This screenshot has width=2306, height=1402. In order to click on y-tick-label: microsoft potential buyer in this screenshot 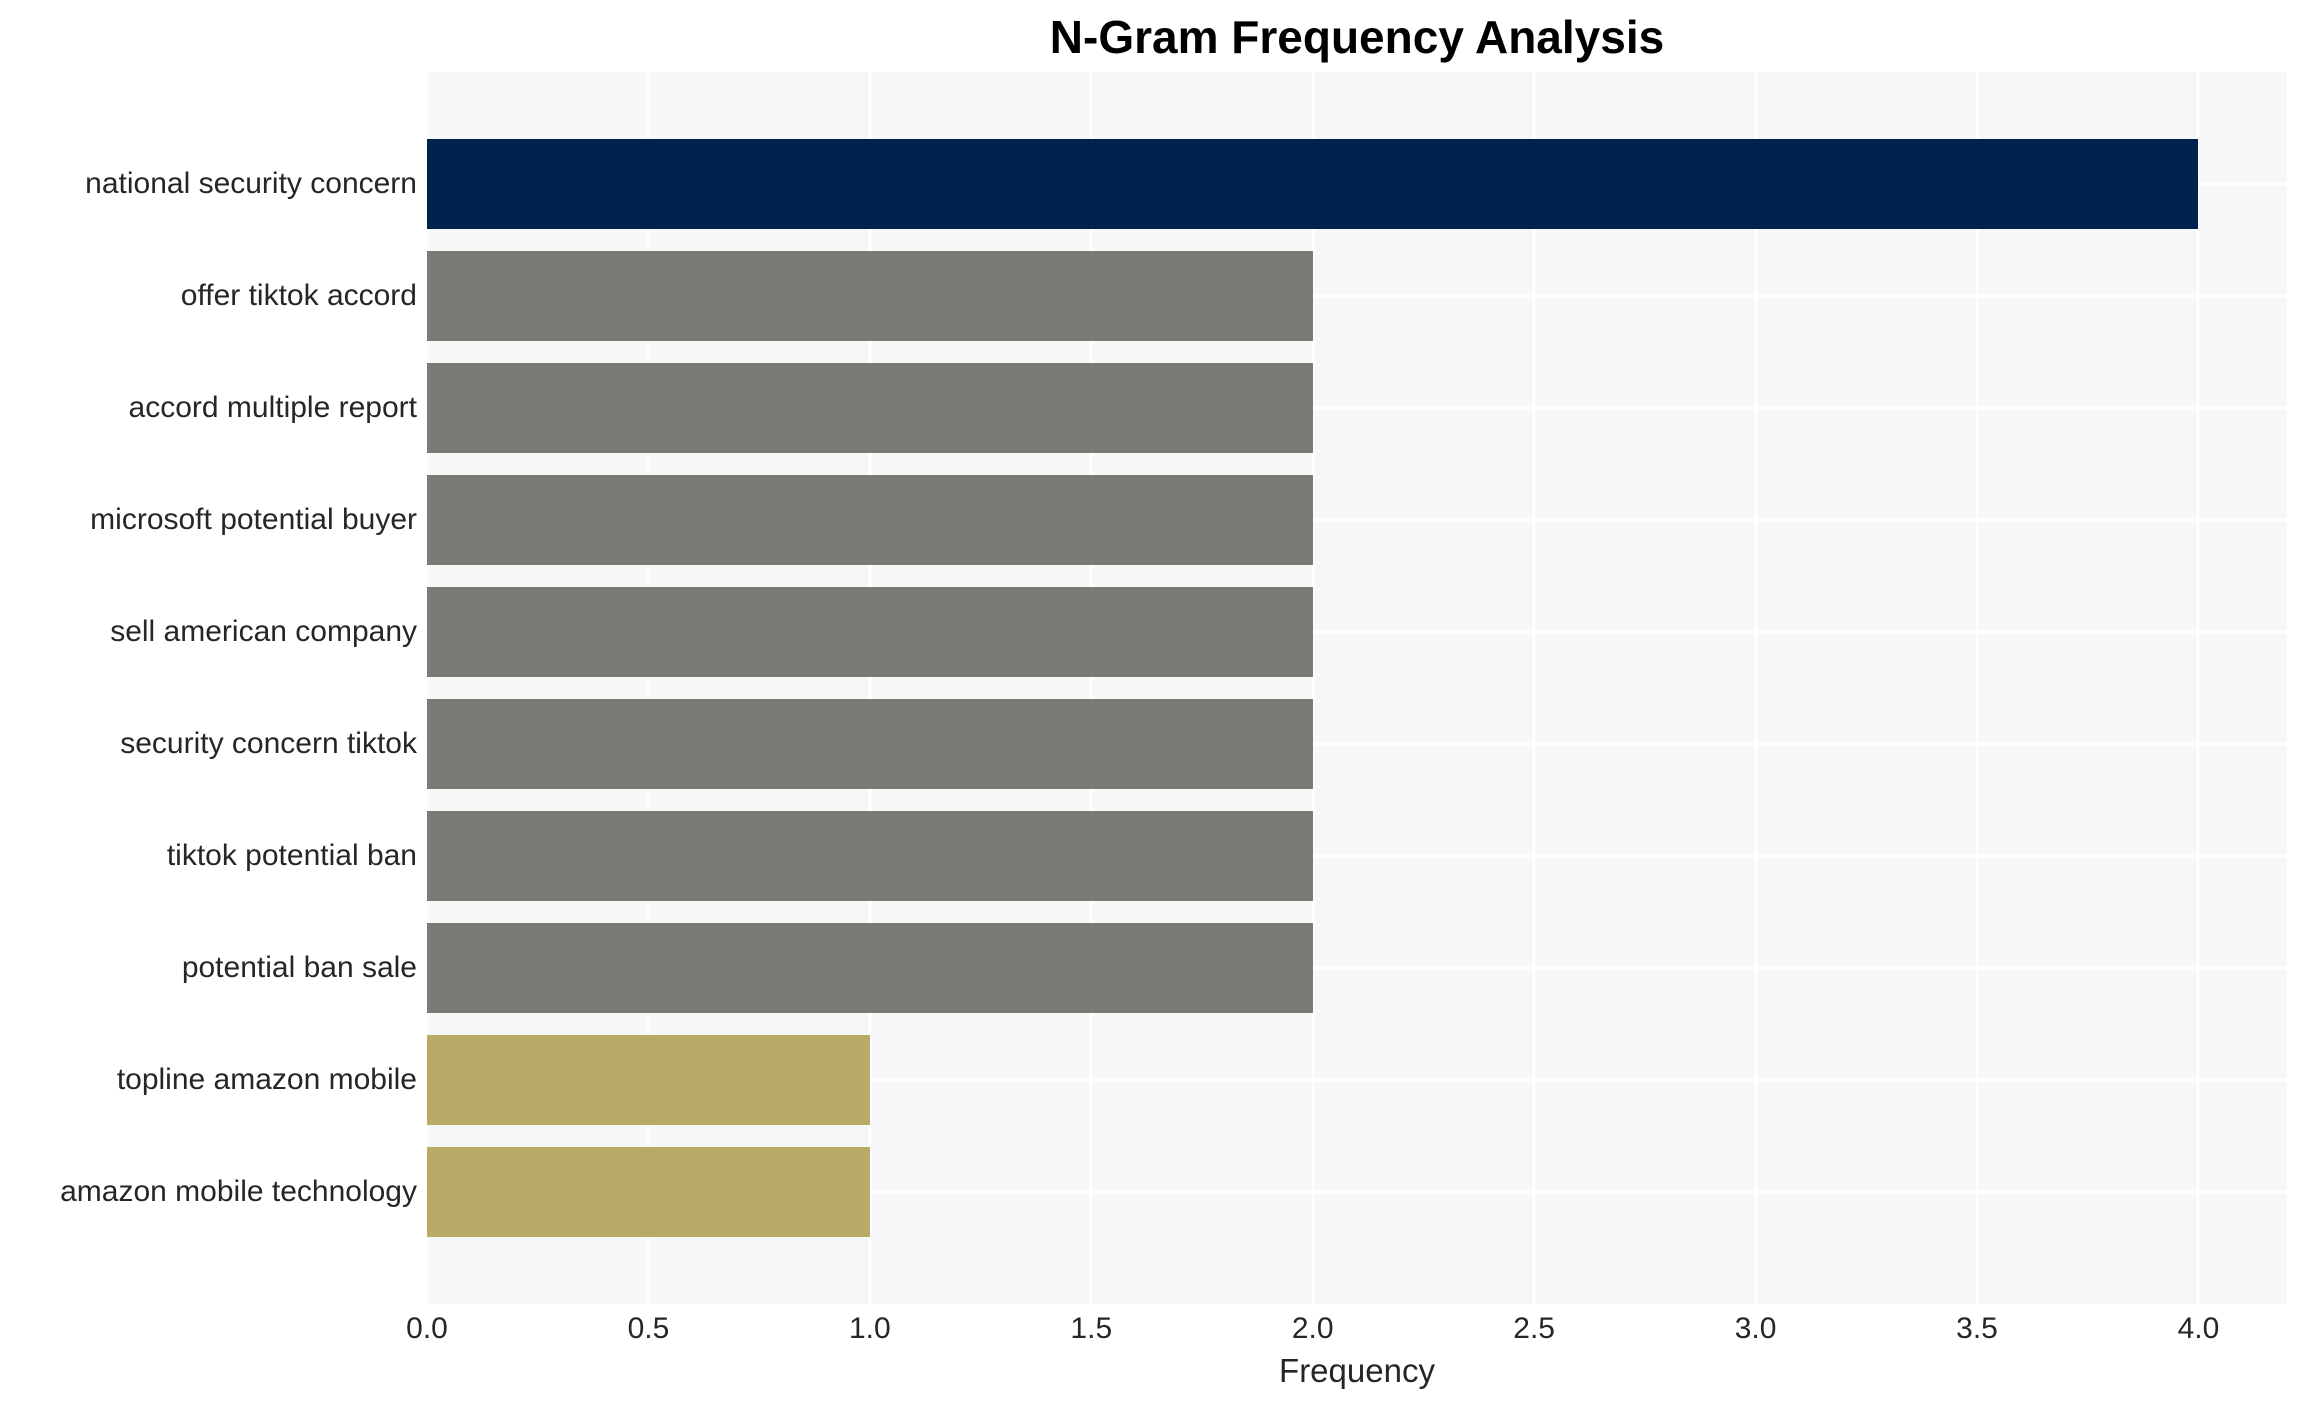, I will do `click(253, 519)`.